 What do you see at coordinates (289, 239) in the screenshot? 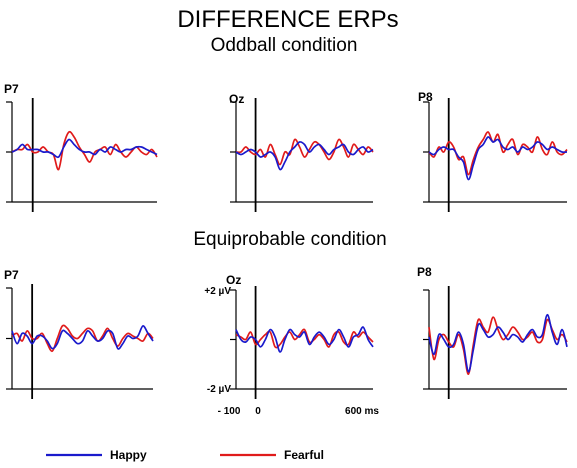
I see `equiprobable-condition-heading: Equiprobable condition` at bounding box center [289, 239].